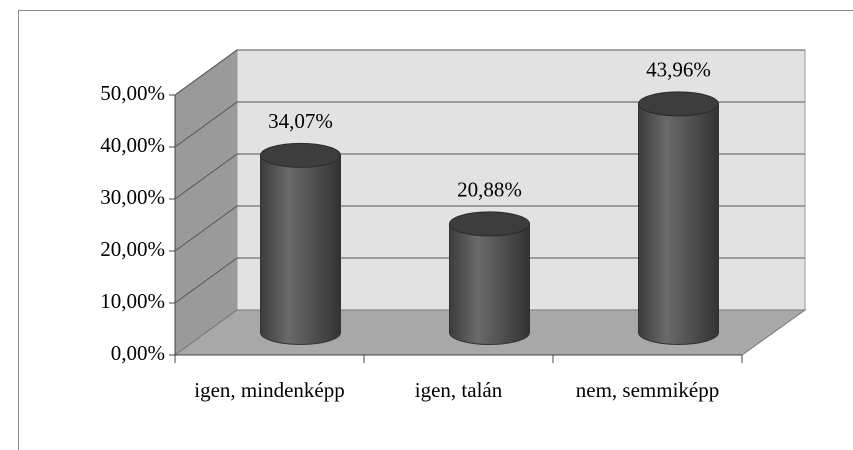 The image size is (853, 450). I want to click on side-wall, so click(206, 202).